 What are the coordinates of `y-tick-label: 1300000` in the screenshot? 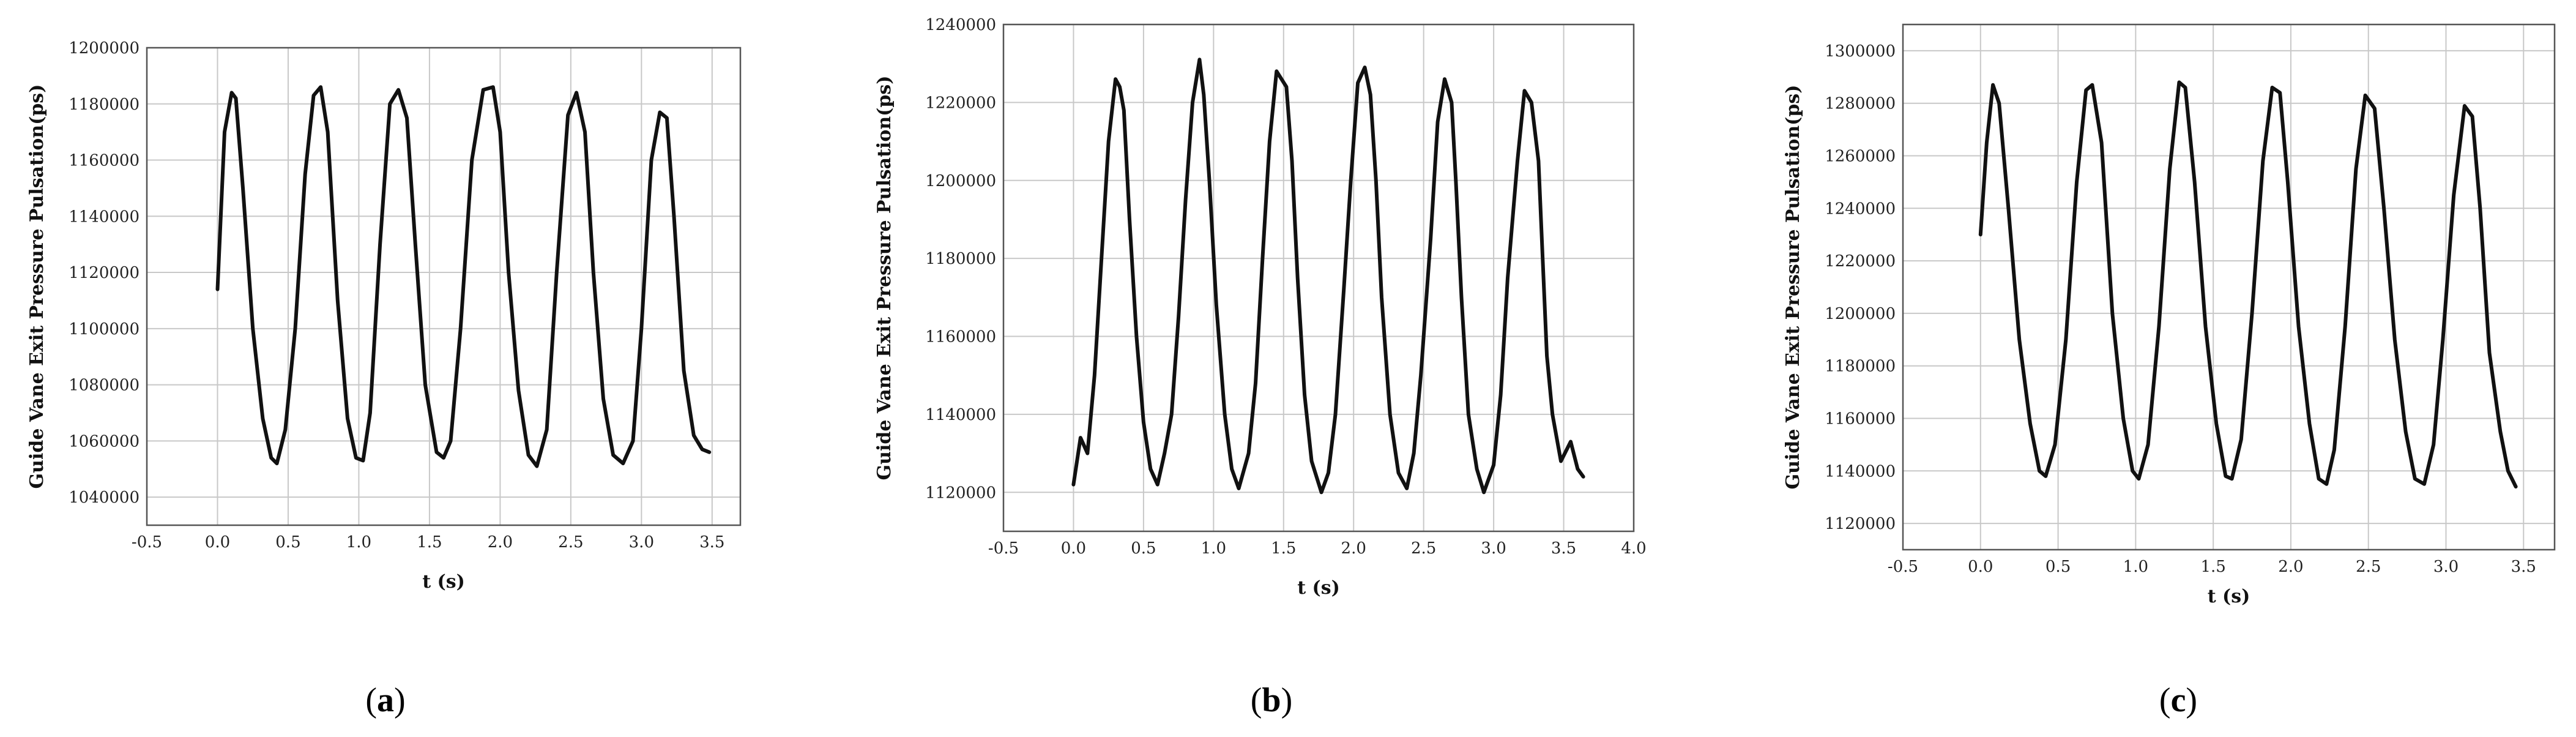 It's located at (1861, 51).